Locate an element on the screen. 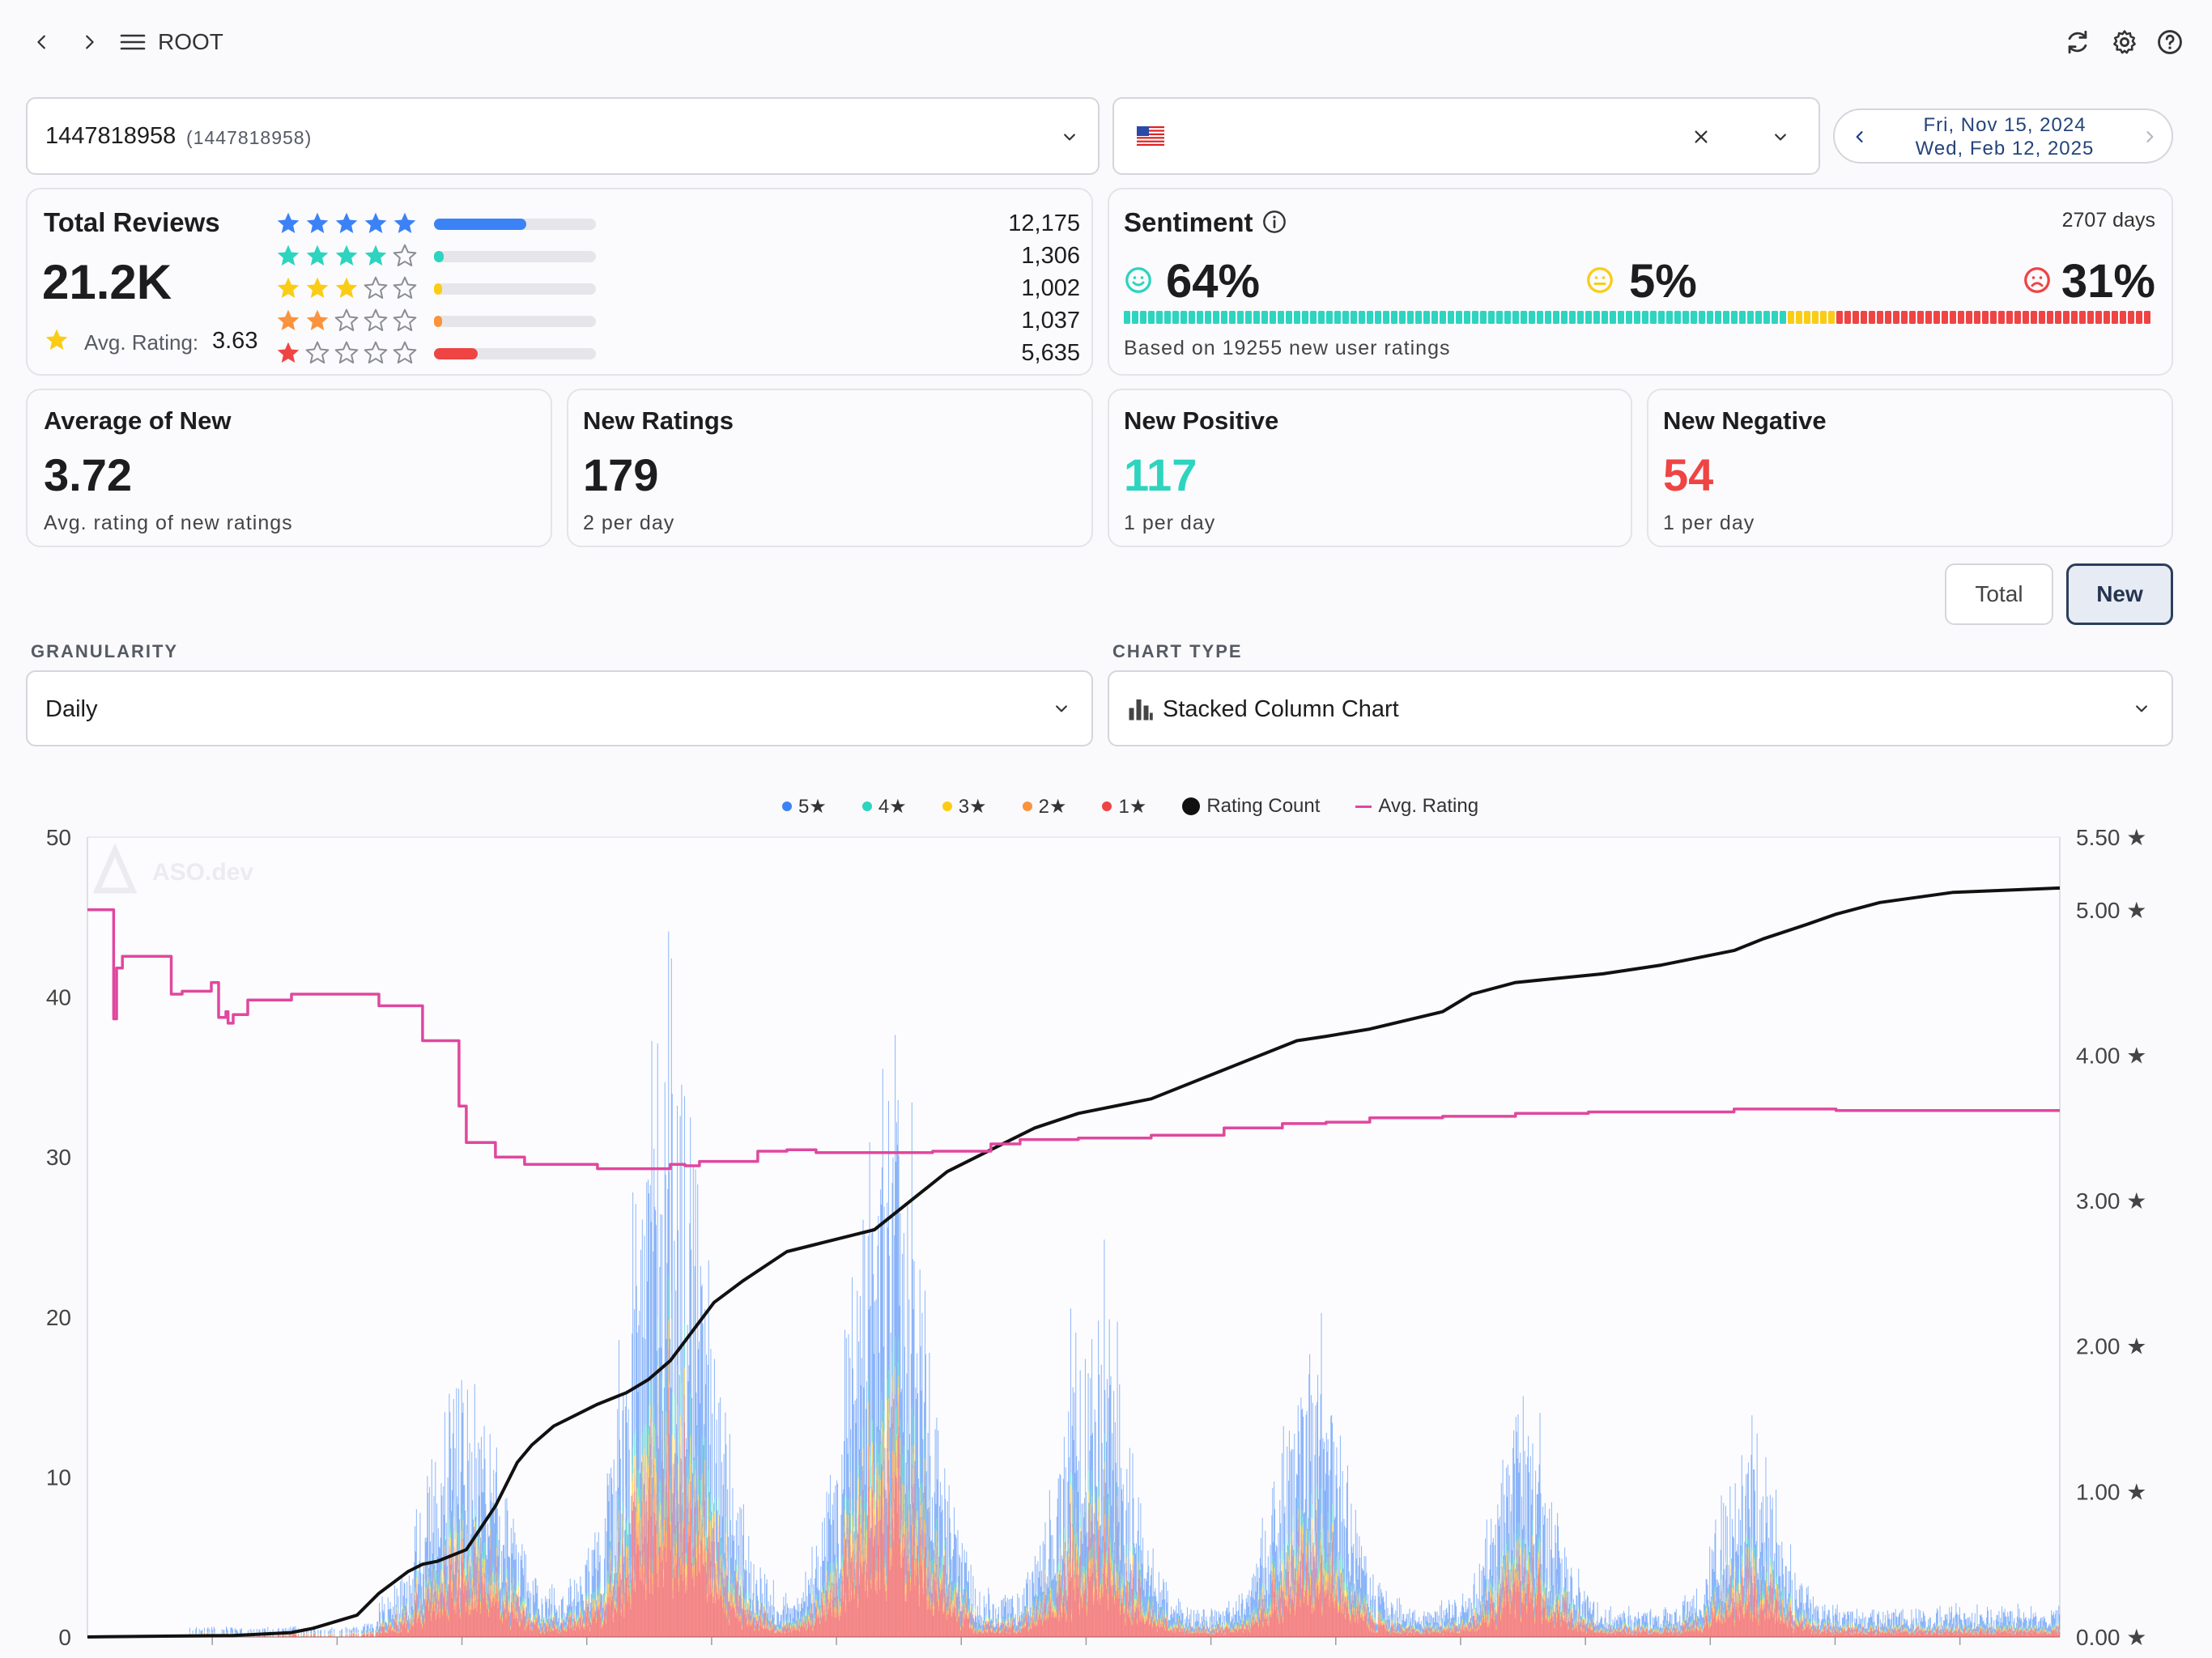 The image size is (2212, 1658). toggle-total-button: Total is located at coordinates (1999, 594).